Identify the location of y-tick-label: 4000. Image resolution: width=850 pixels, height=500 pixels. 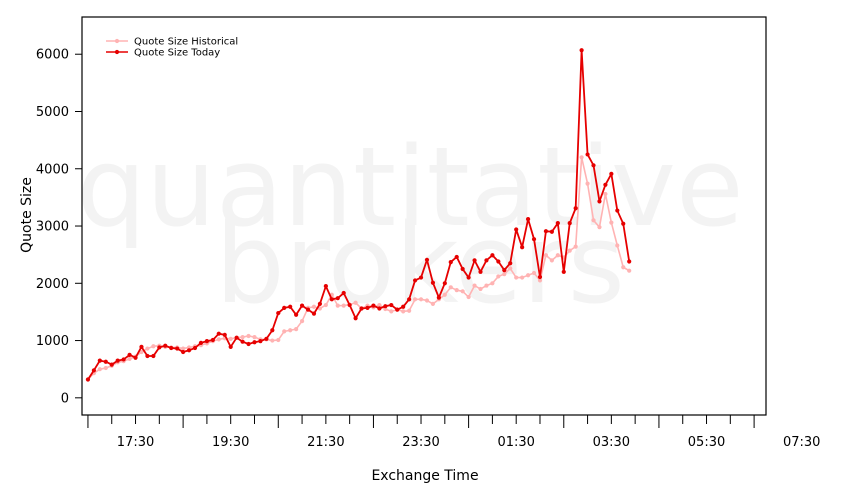
(52, 169).